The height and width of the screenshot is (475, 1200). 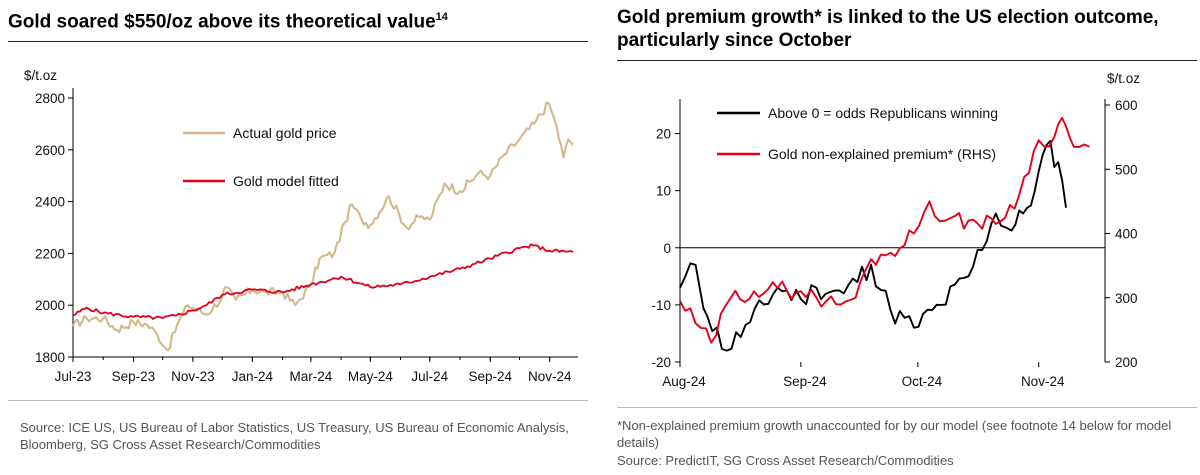 I want to click on left-x-tick-label: Sep-24, so click(x=490, y=376).